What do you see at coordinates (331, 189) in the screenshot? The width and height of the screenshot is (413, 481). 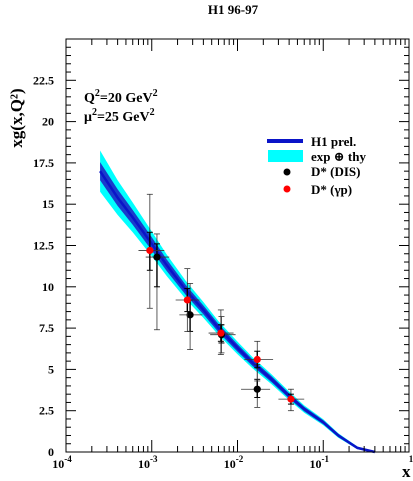 I see `legend-label-gp: D* (γp)` at bounding box center [331, 189].